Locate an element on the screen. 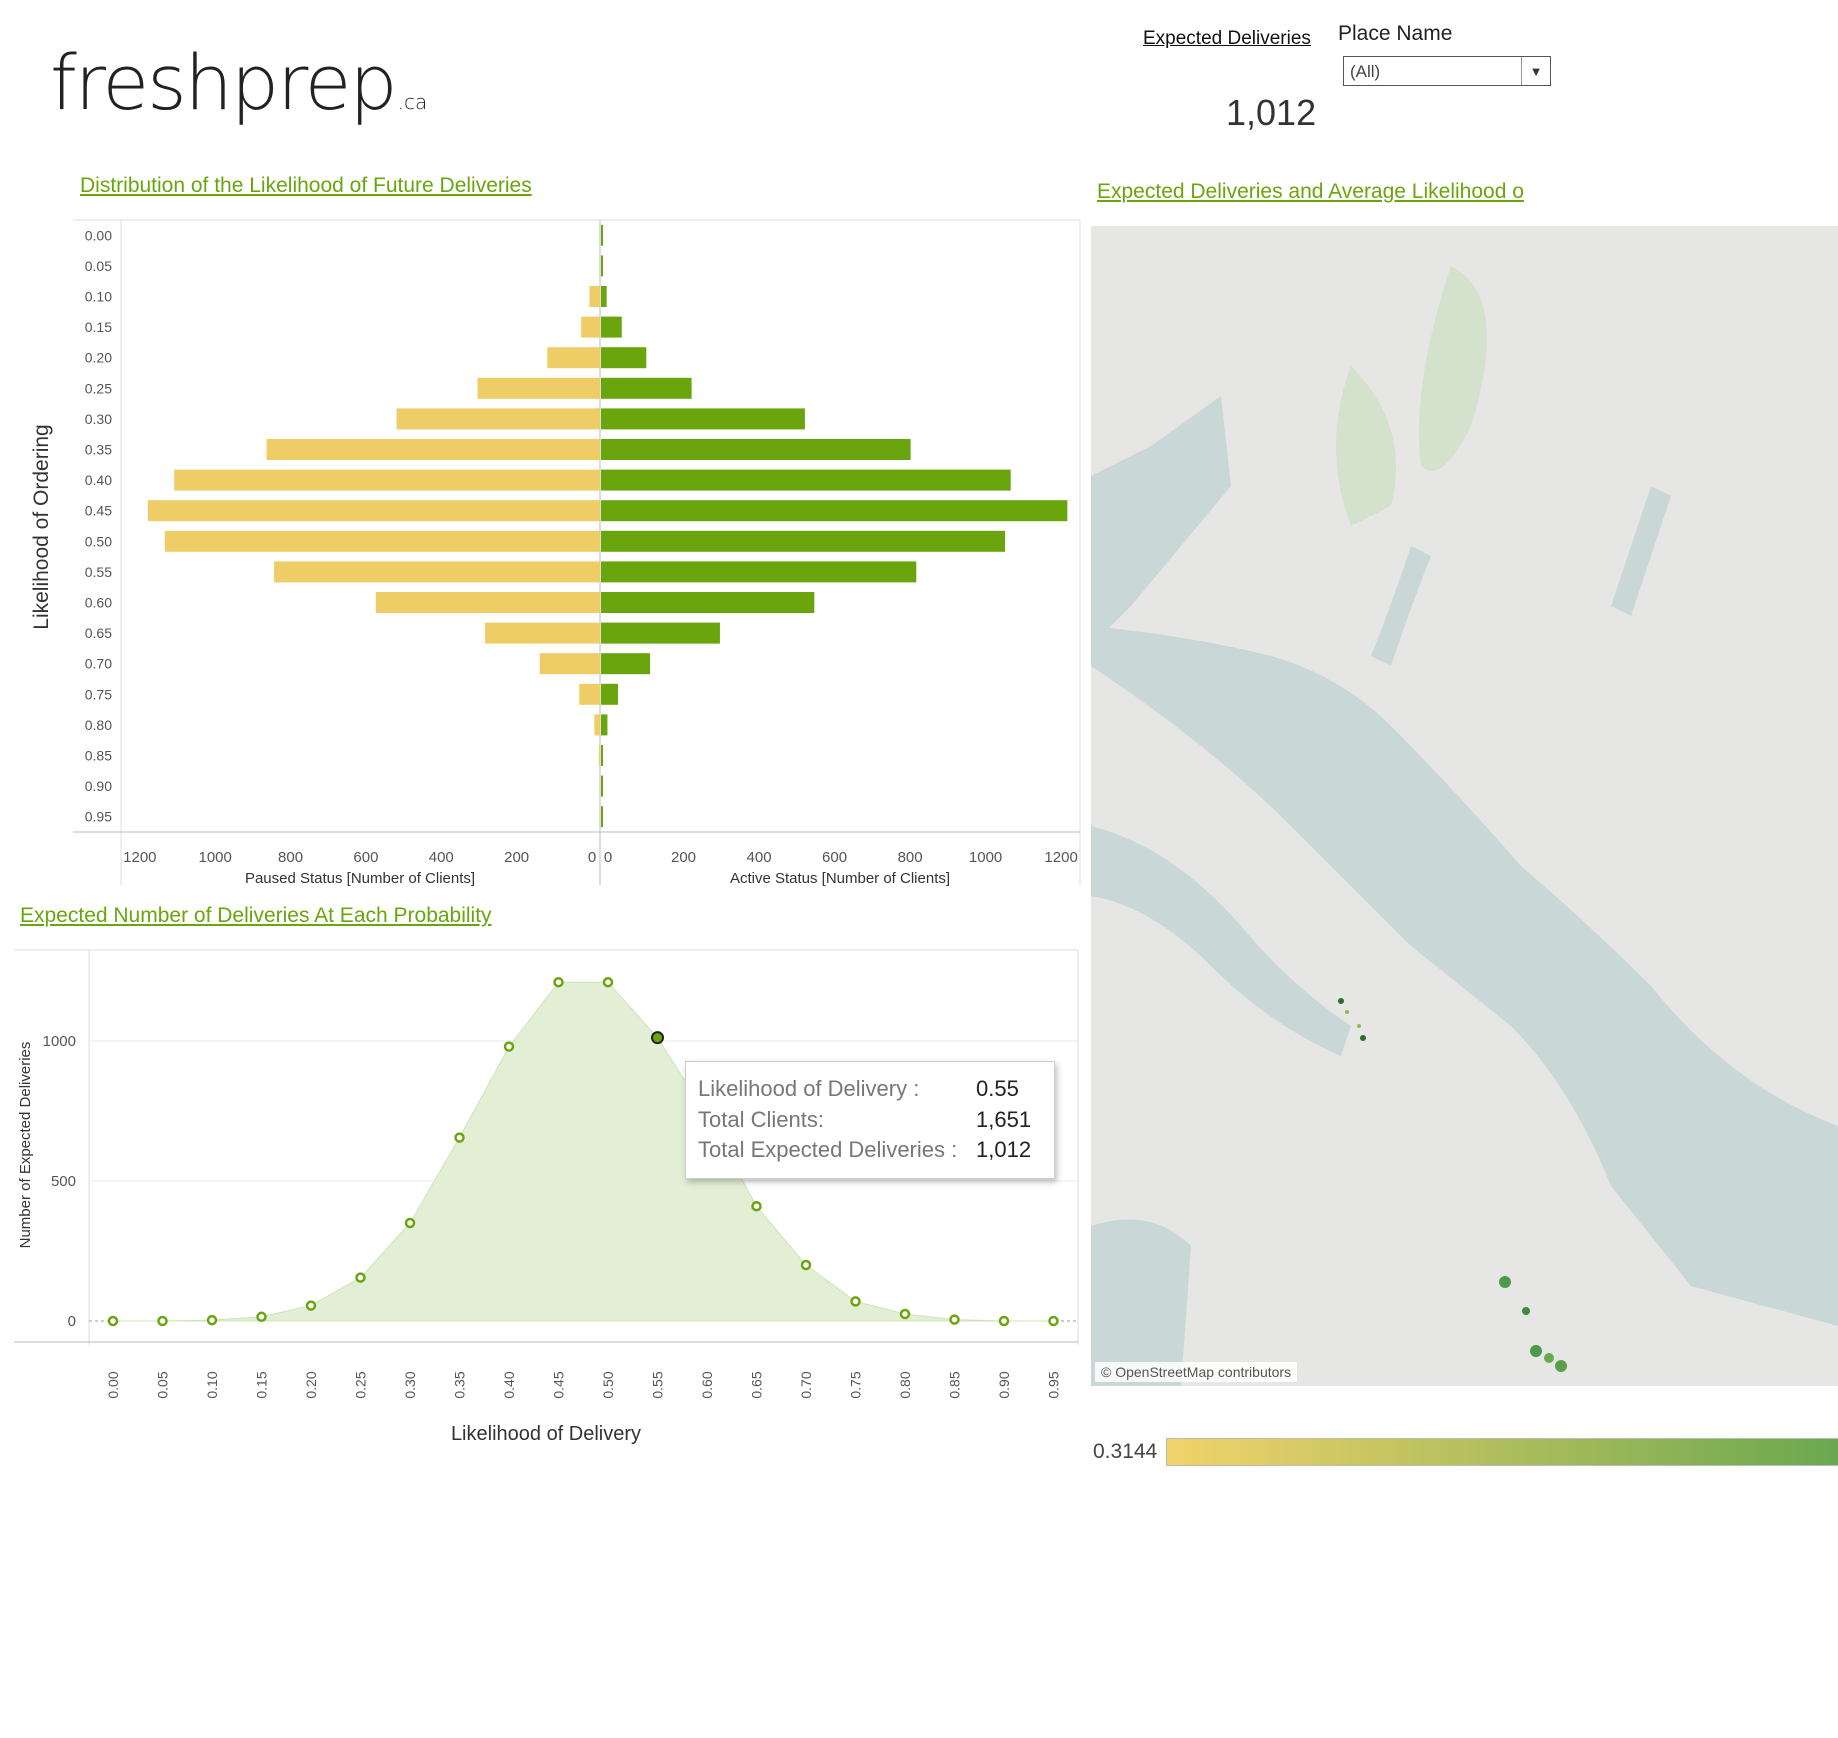 The width and height of the screenshot is (1838, 1738). map-park is located at coordinates (1366, 446).